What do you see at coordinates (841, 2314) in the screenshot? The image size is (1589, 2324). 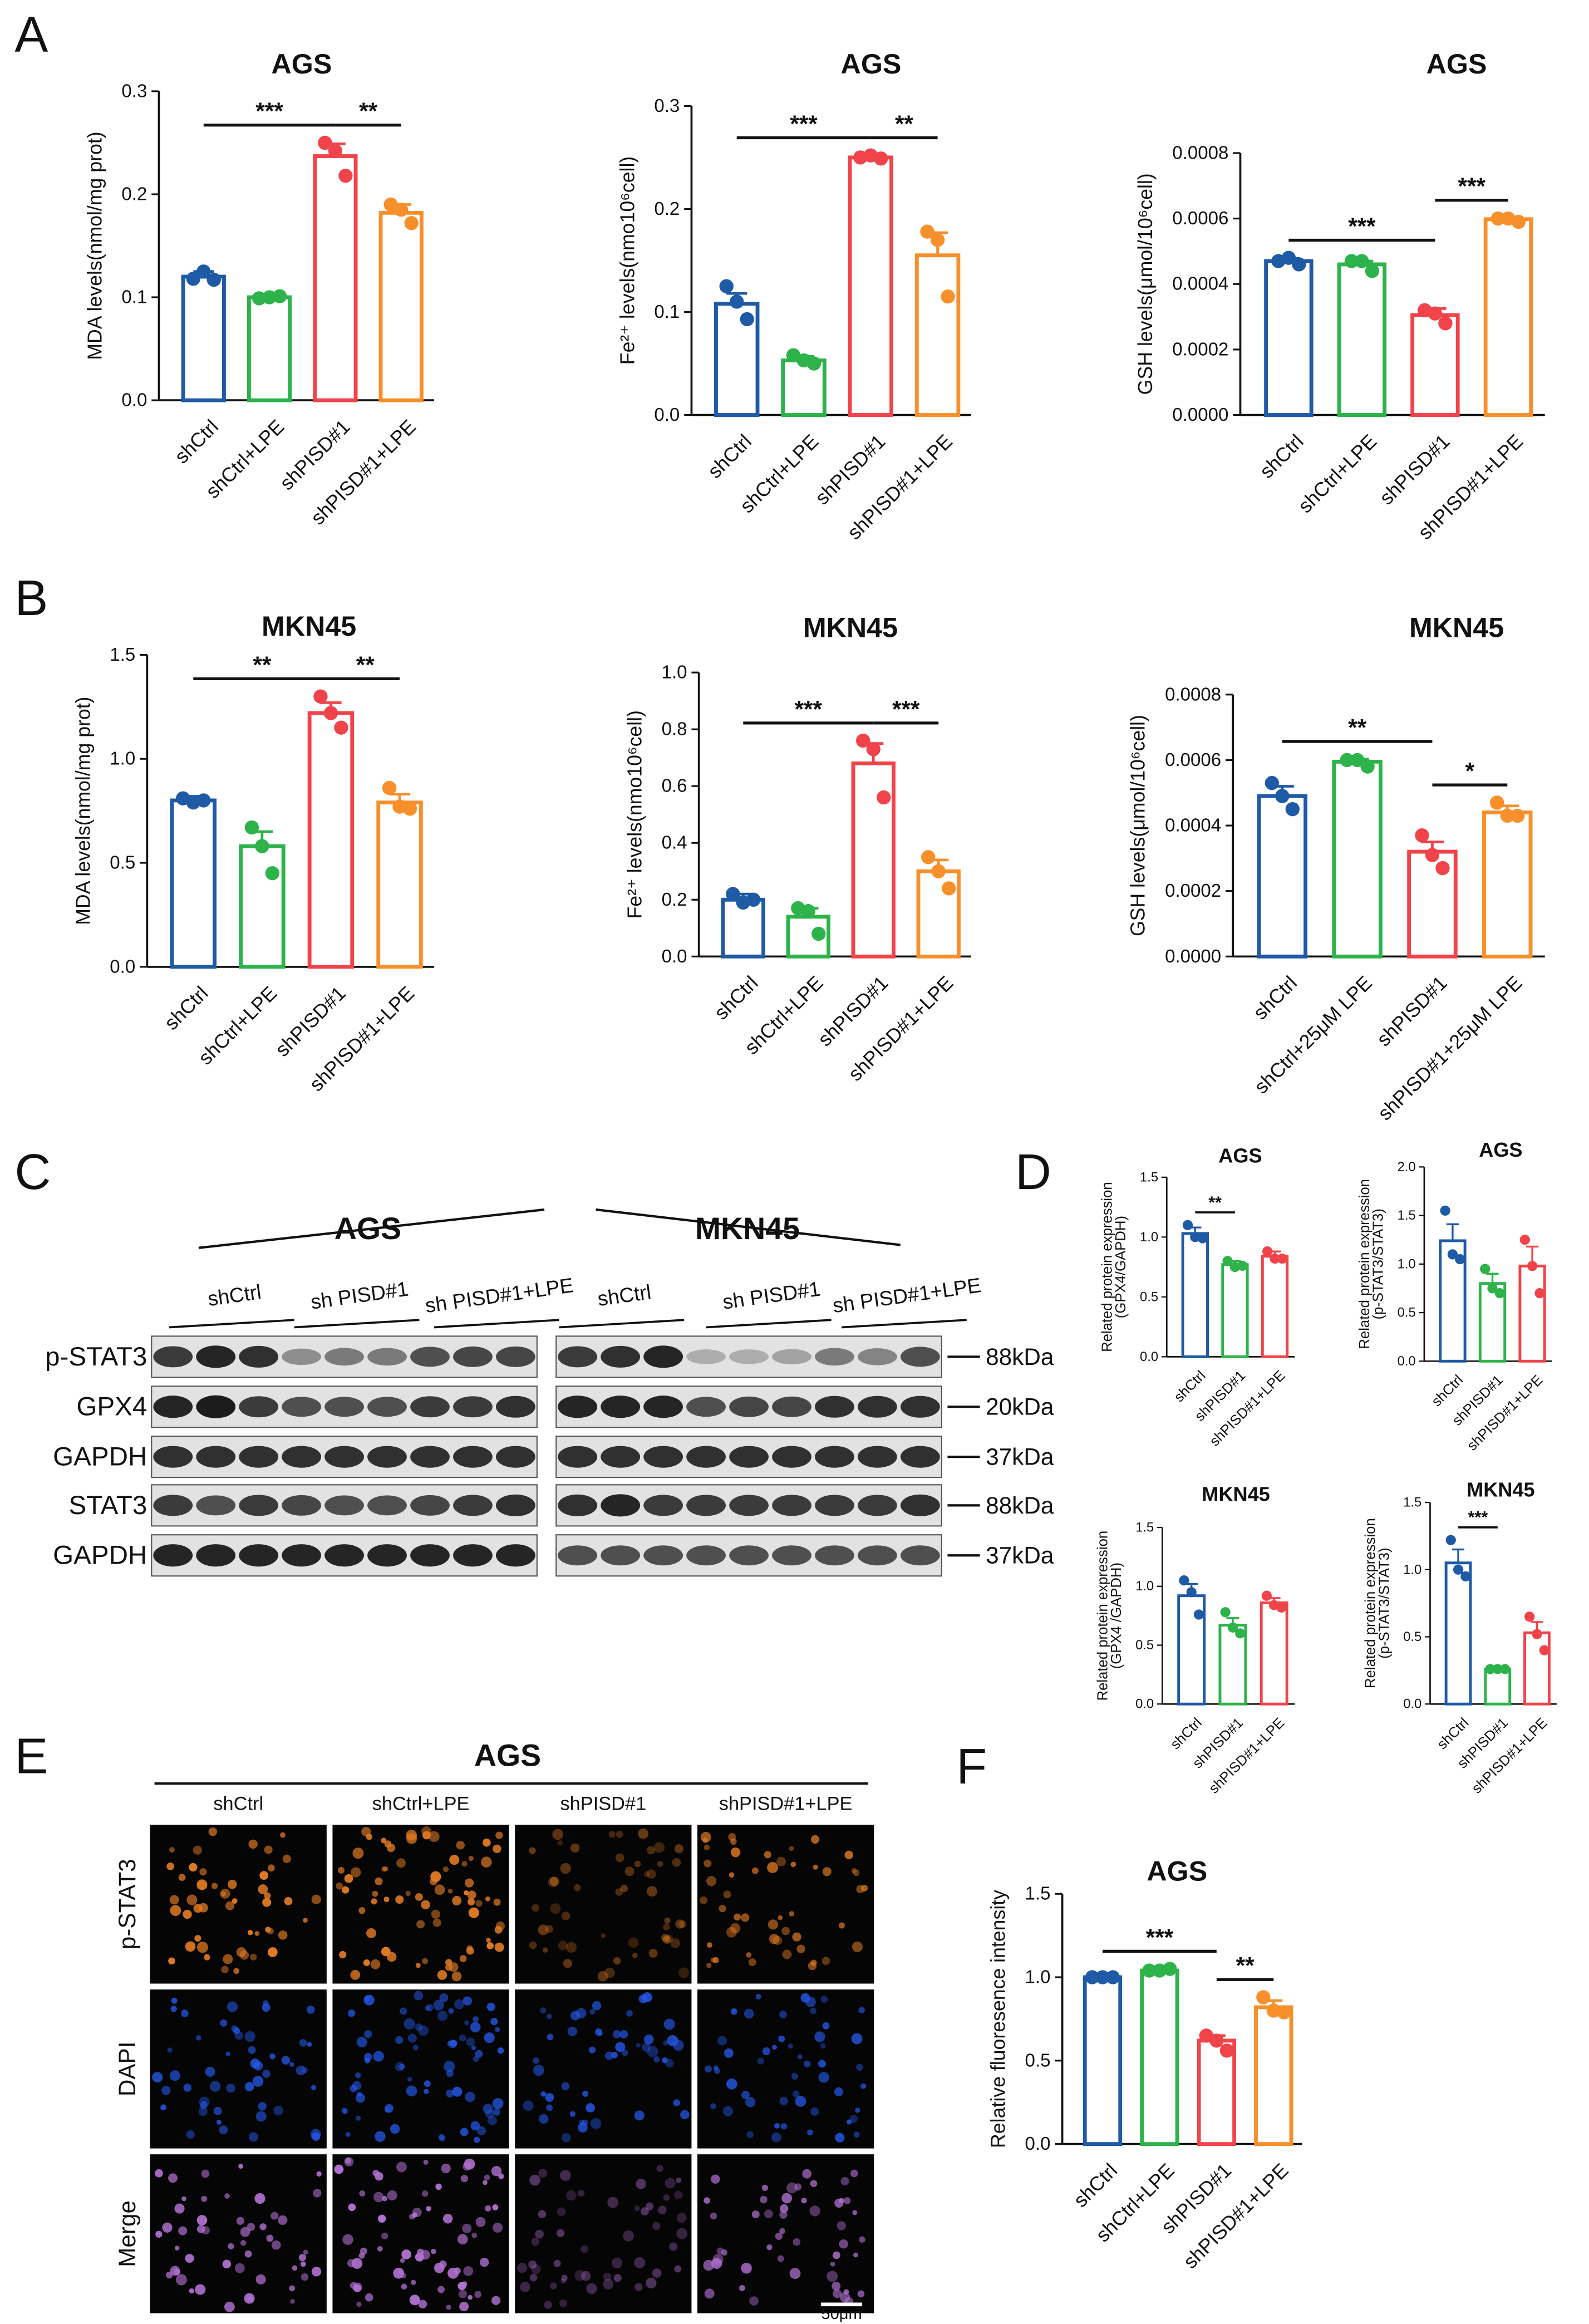 I see `scale-bar-label: 50μm` at bounding box center [841, 2314].